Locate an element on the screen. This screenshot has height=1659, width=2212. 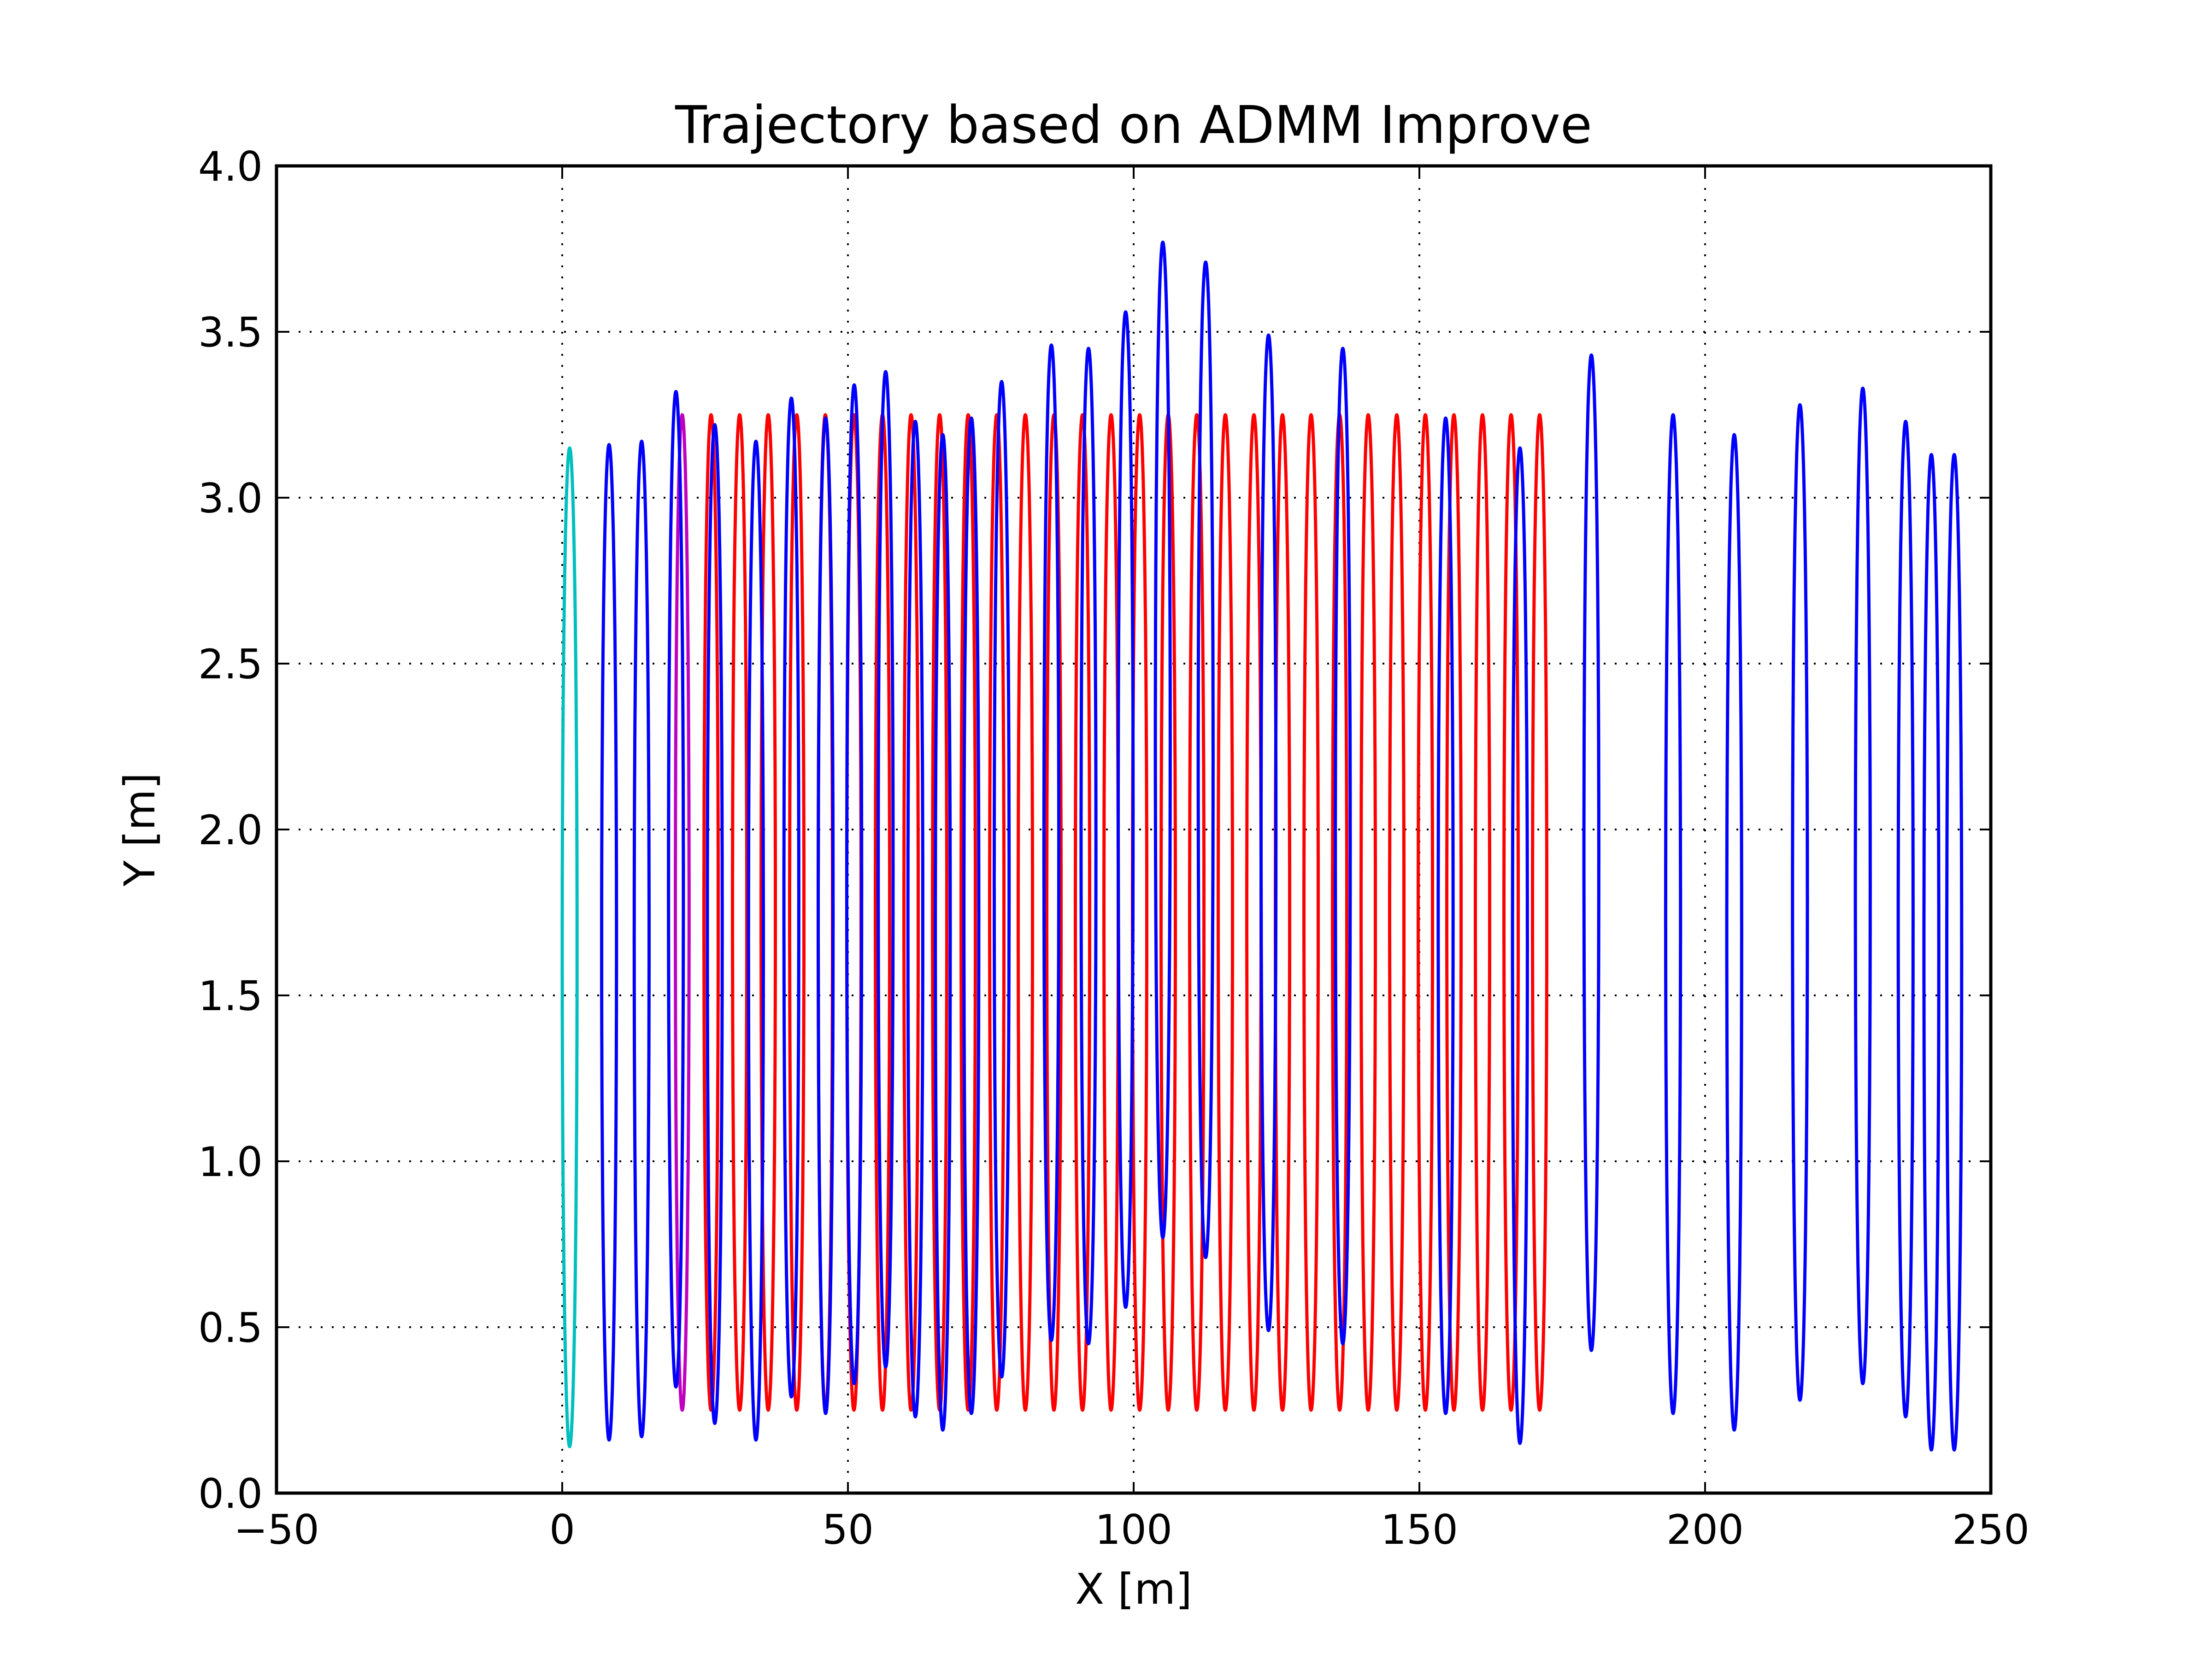
chart-title: Trajectory based on ADMM Improve is located at coordinates (1133, 125).